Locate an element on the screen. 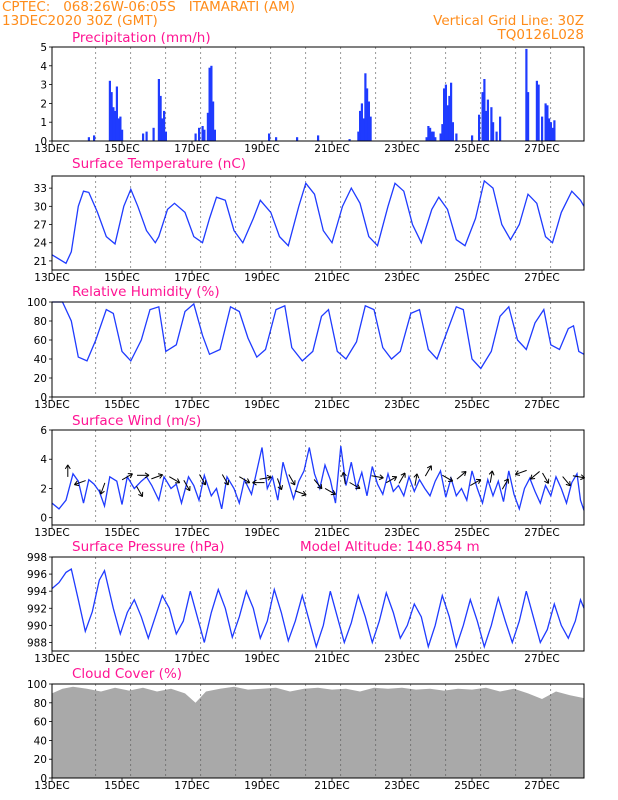  header-code: TQ0126L028 is located at coordinates (540, 35).